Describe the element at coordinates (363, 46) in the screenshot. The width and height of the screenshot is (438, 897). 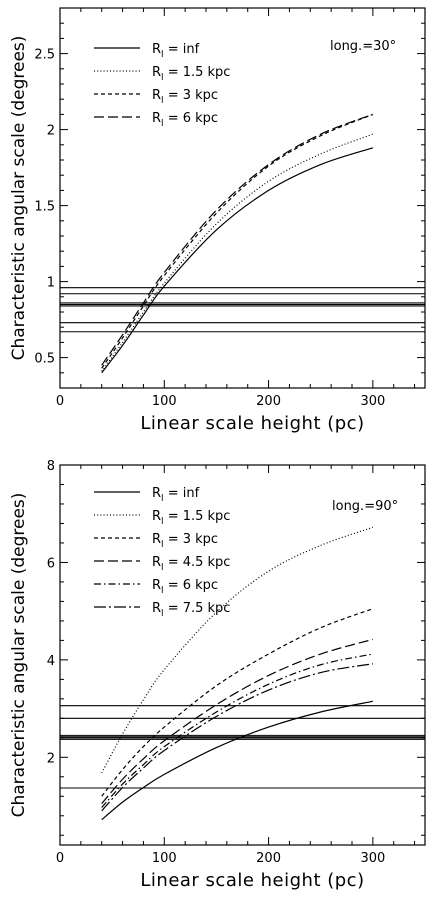
I see `panel-annotation: long.=30°` at that location.